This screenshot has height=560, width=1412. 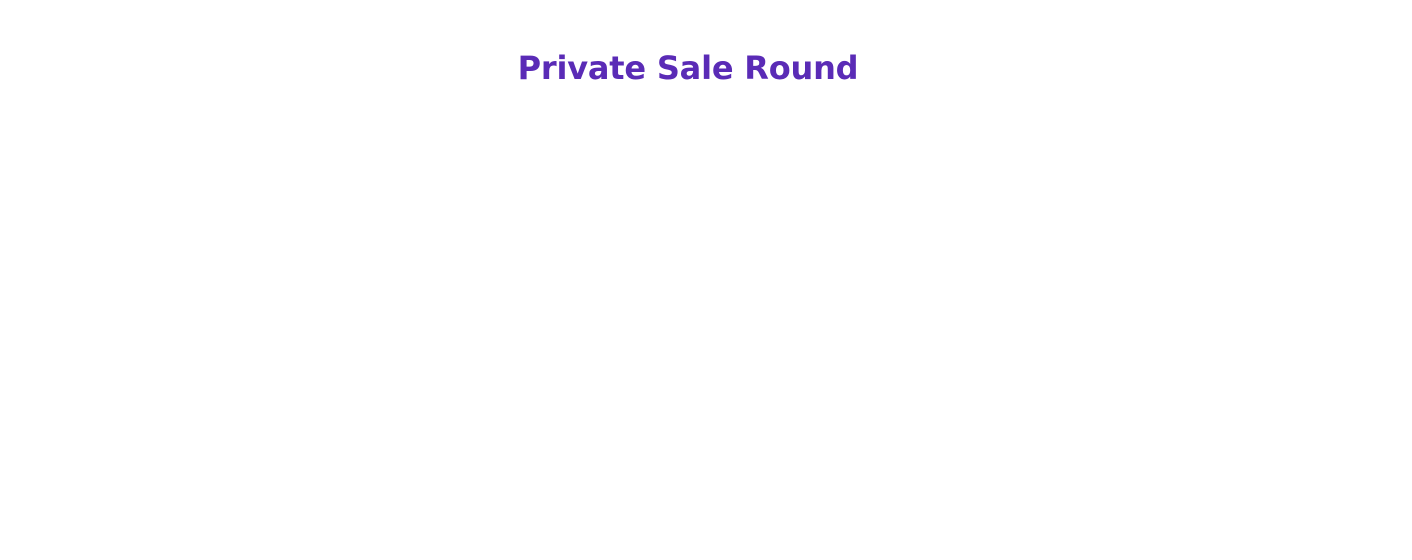 What do you see at coordinates (688, 68) in the screenshot?
I see `section-title: Private Sale Round` at bounding box center [688, 68].